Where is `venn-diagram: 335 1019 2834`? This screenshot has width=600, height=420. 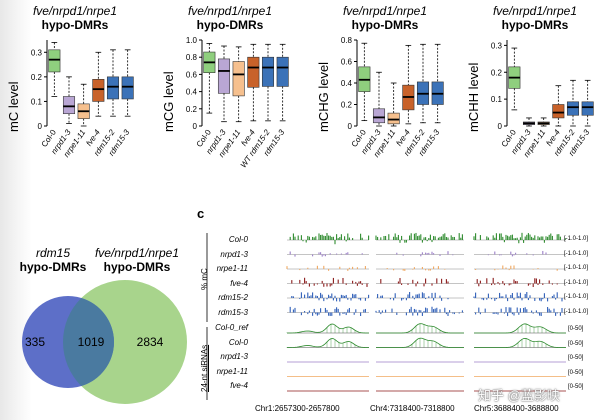
venn-diagram: 335 1019 2834 is located at coordinates (104, 342).